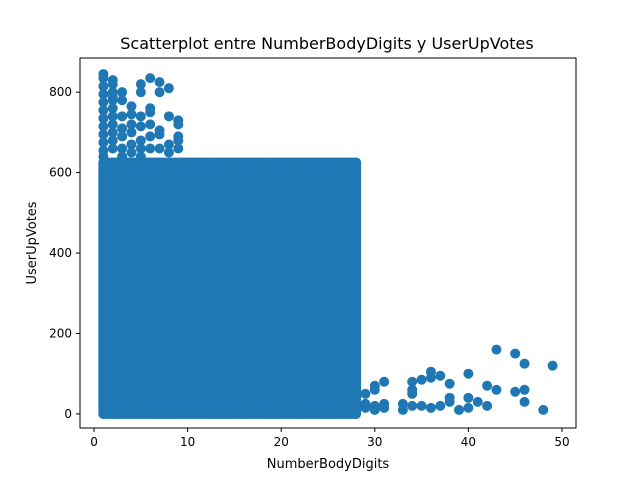 This screenshot has height=480, width=640. What do you see at coordinates (60, 253) in the screenshot?
I see `y-tick-label: 400` at bounding box center [60, 253].